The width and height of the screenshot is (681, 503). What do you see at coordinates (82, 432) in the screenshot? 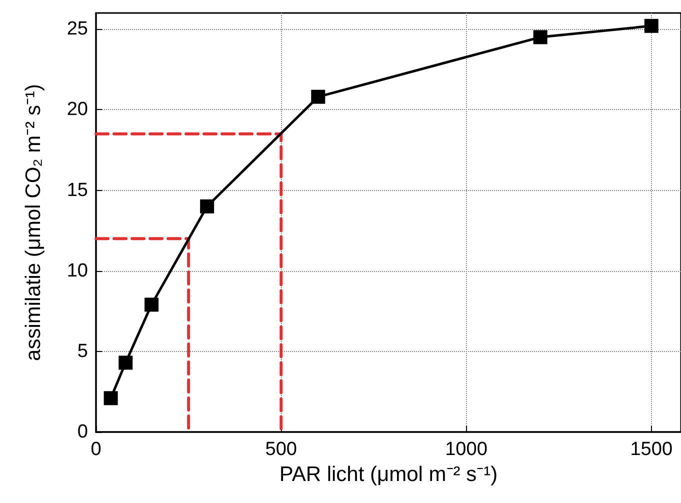
I see `y-tick-label: 0` at bounding box center [82, 432].